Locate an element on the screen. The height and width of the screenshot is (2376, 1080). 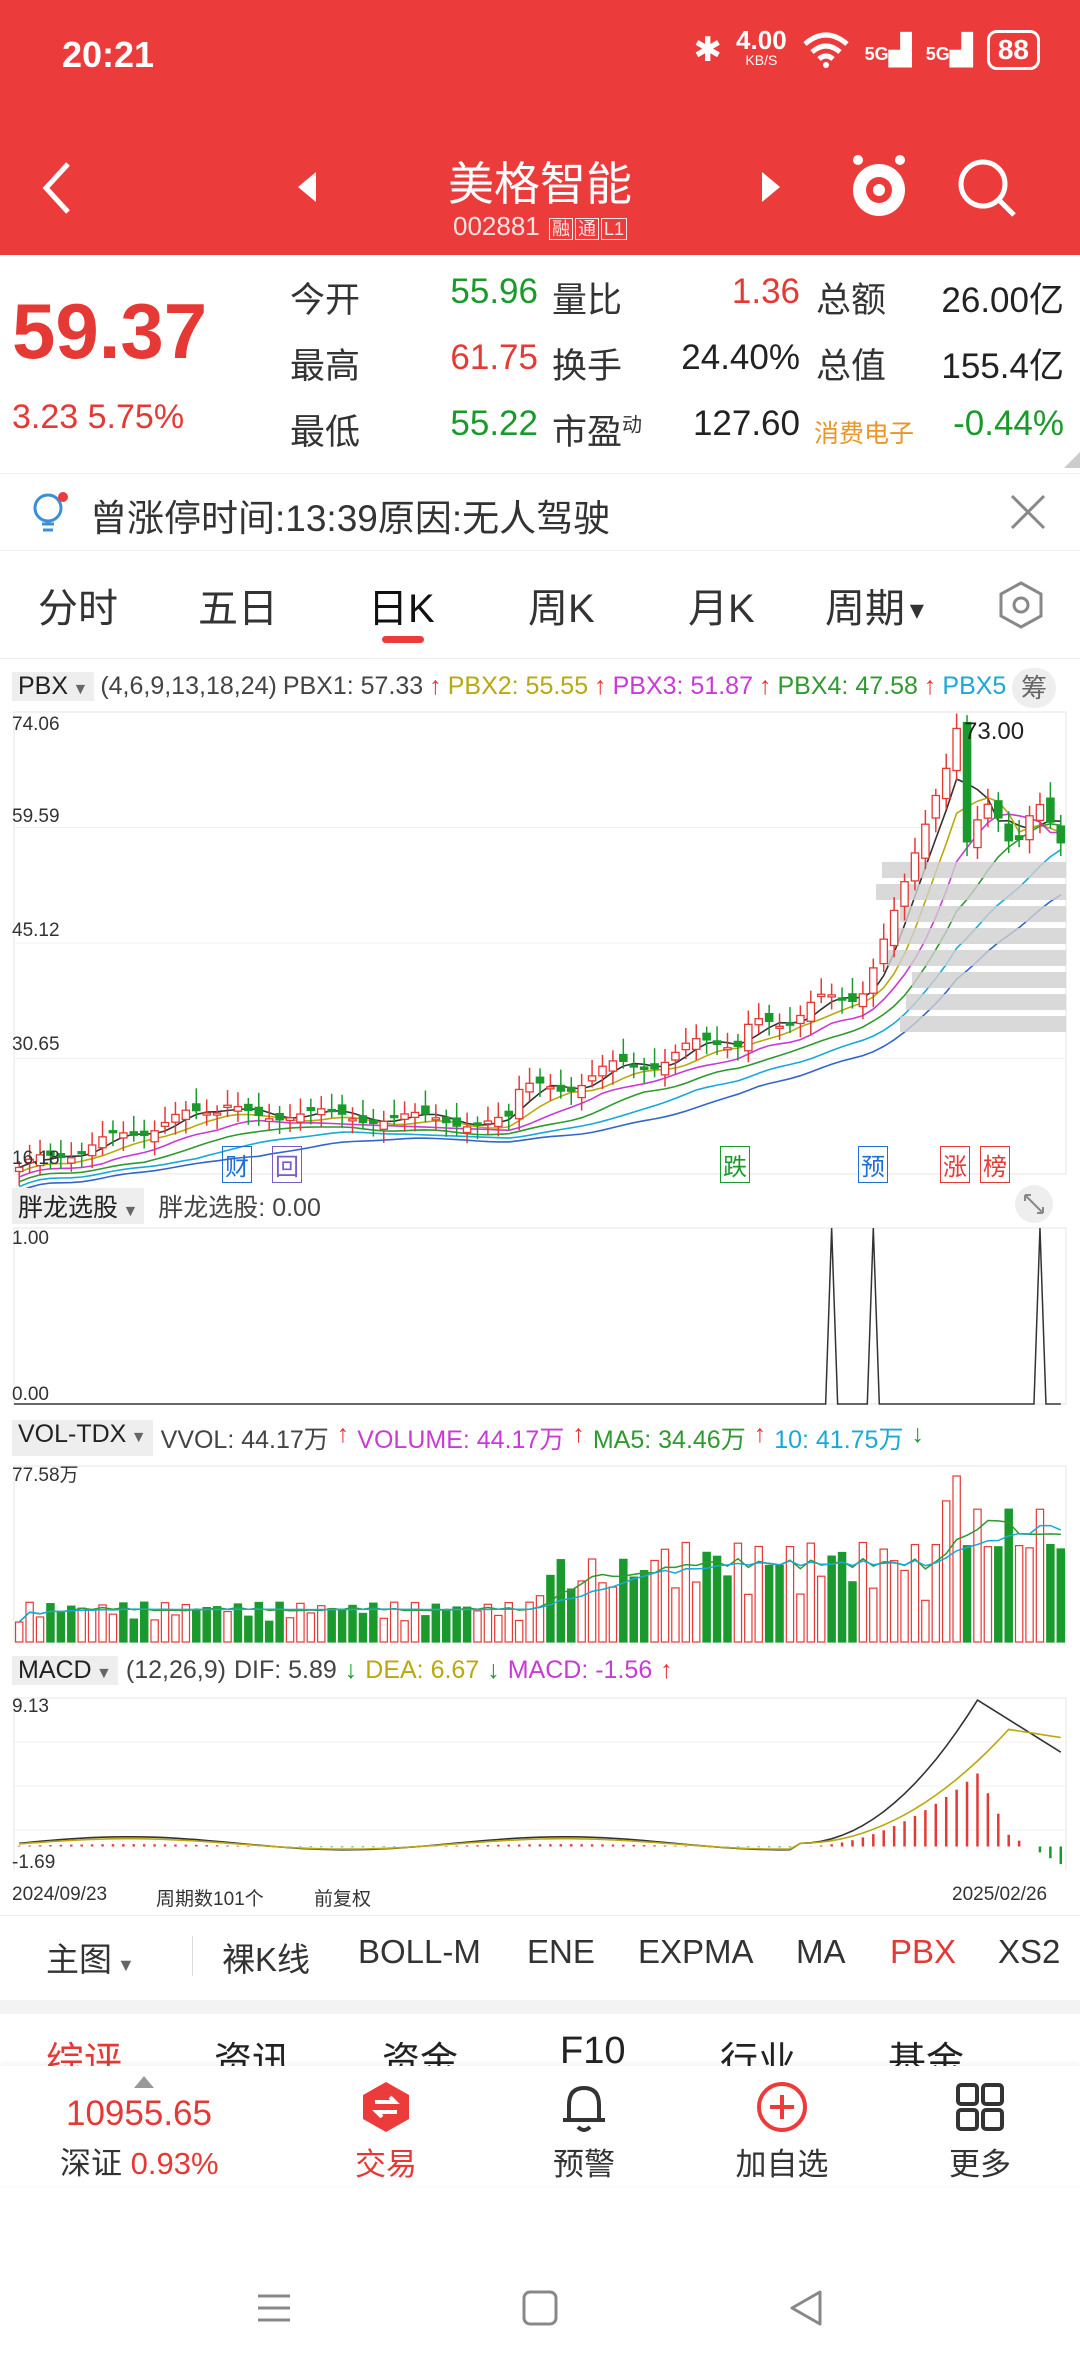
close-icon is located at coordinates (1028, 512).